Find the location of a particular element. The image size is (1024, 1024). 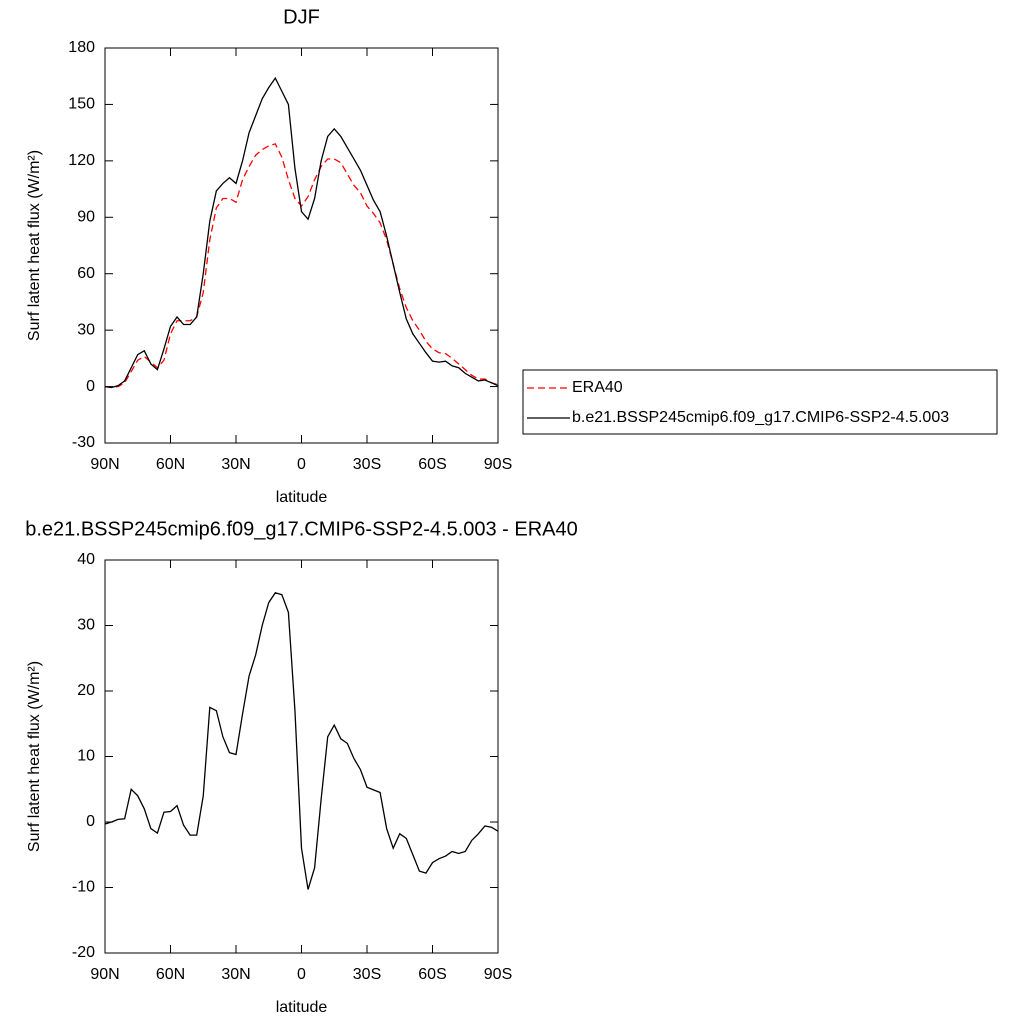

y-tick-label: 180 is located at coordinates (81, 47).